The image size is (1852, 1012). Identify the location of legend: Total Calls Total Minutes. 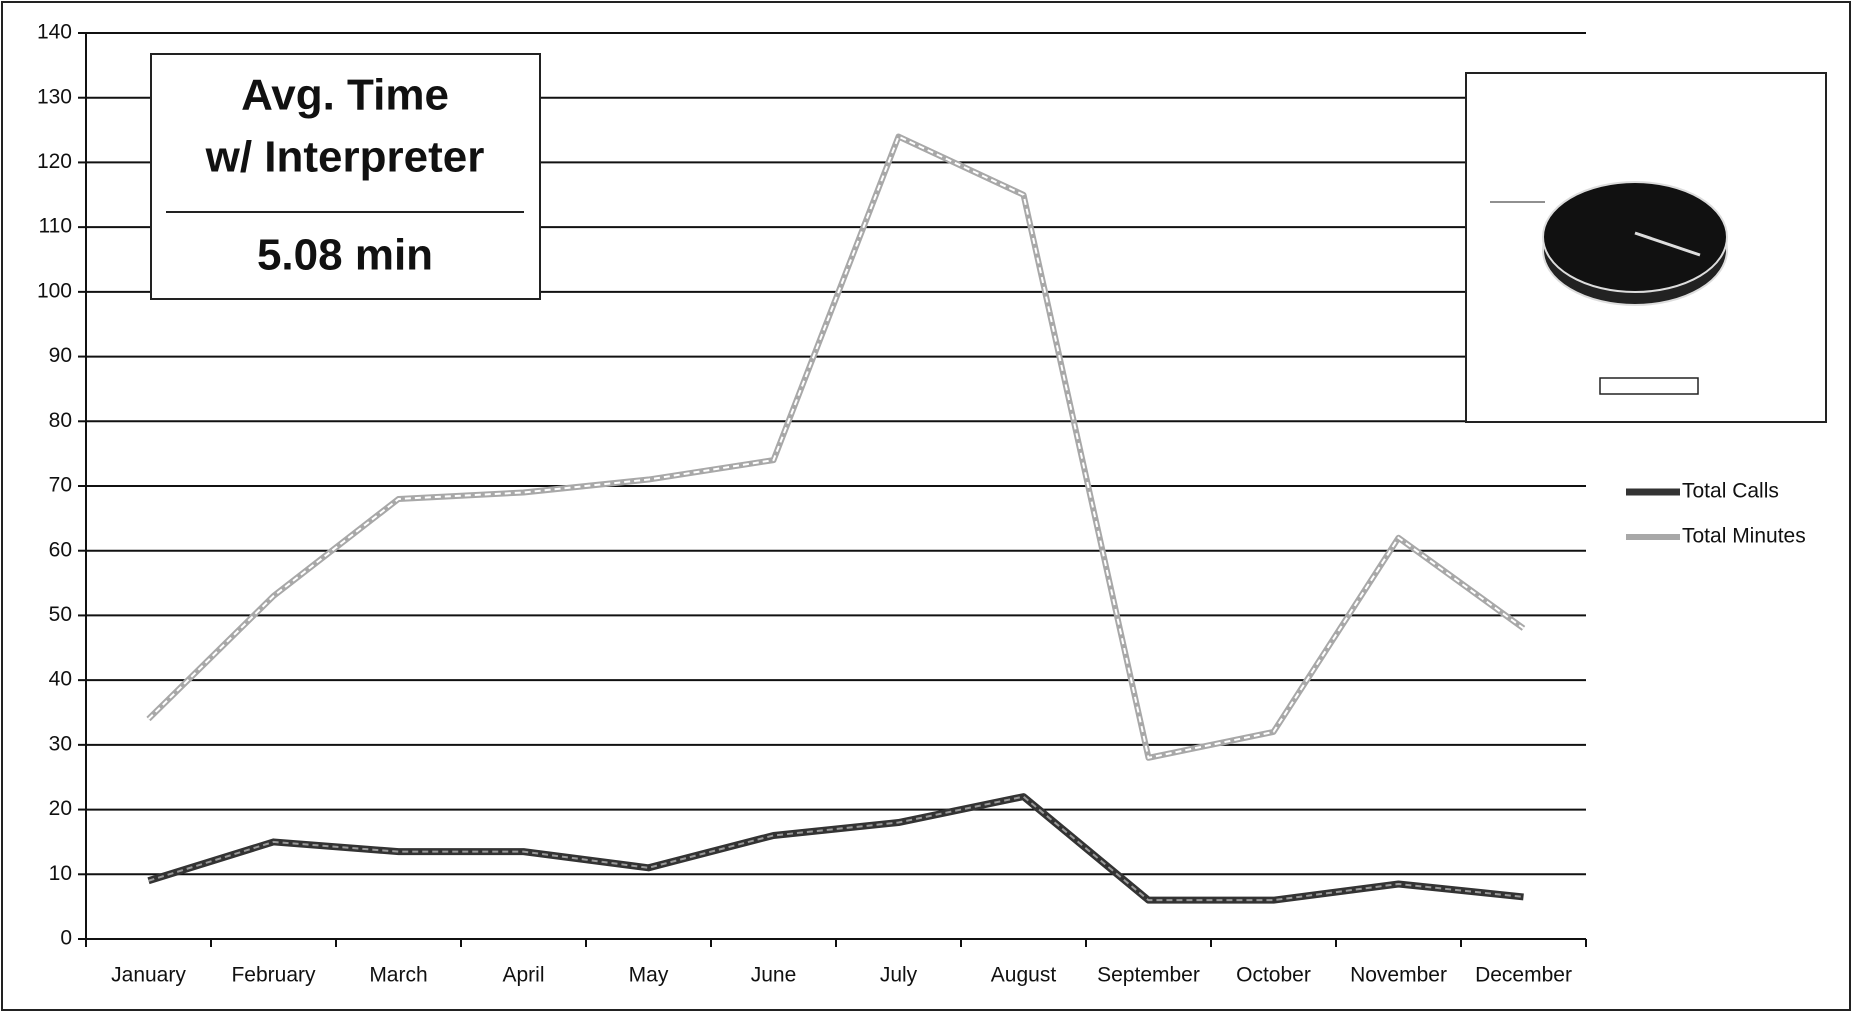
(1716, 514).